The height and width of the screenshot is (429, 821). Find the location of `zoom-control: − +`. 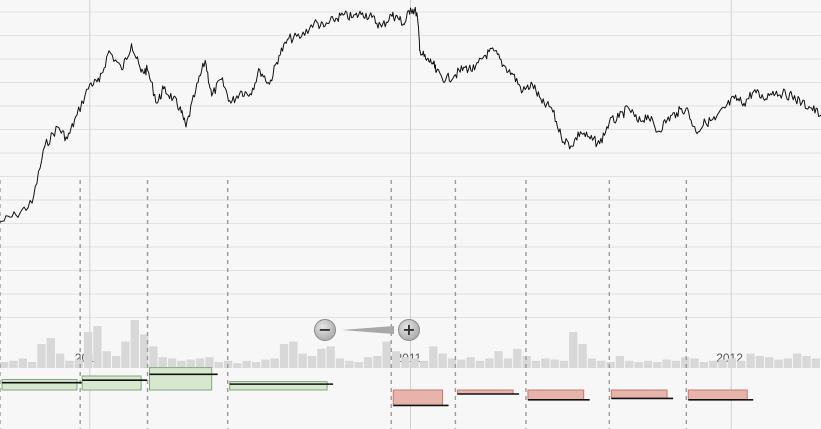

zoom-control: − + is located at coordinates (369, 331).